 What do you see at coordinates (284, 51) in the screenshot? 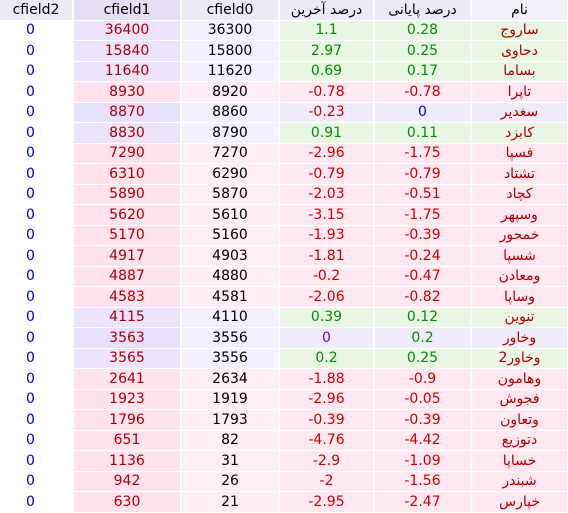
I see `table-row: 0 15840 15800 2.97 0.25 دحاوی` at bounding box center [284, 51].